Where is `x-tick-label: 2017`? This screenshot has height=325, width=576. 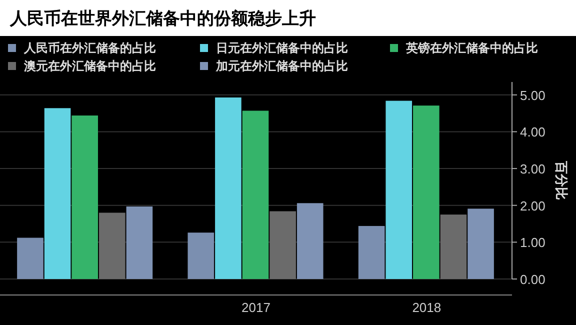 x-tick-label: 2017 is located at coordinates (256, 307).